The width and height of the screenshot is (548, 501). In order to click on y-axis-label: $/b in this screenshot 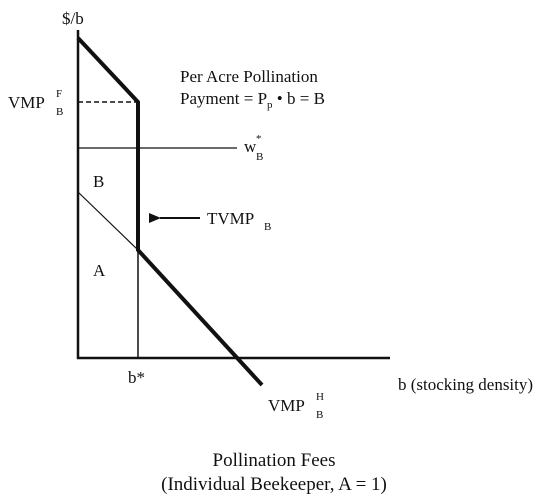, I will do `click(73, 18)`.